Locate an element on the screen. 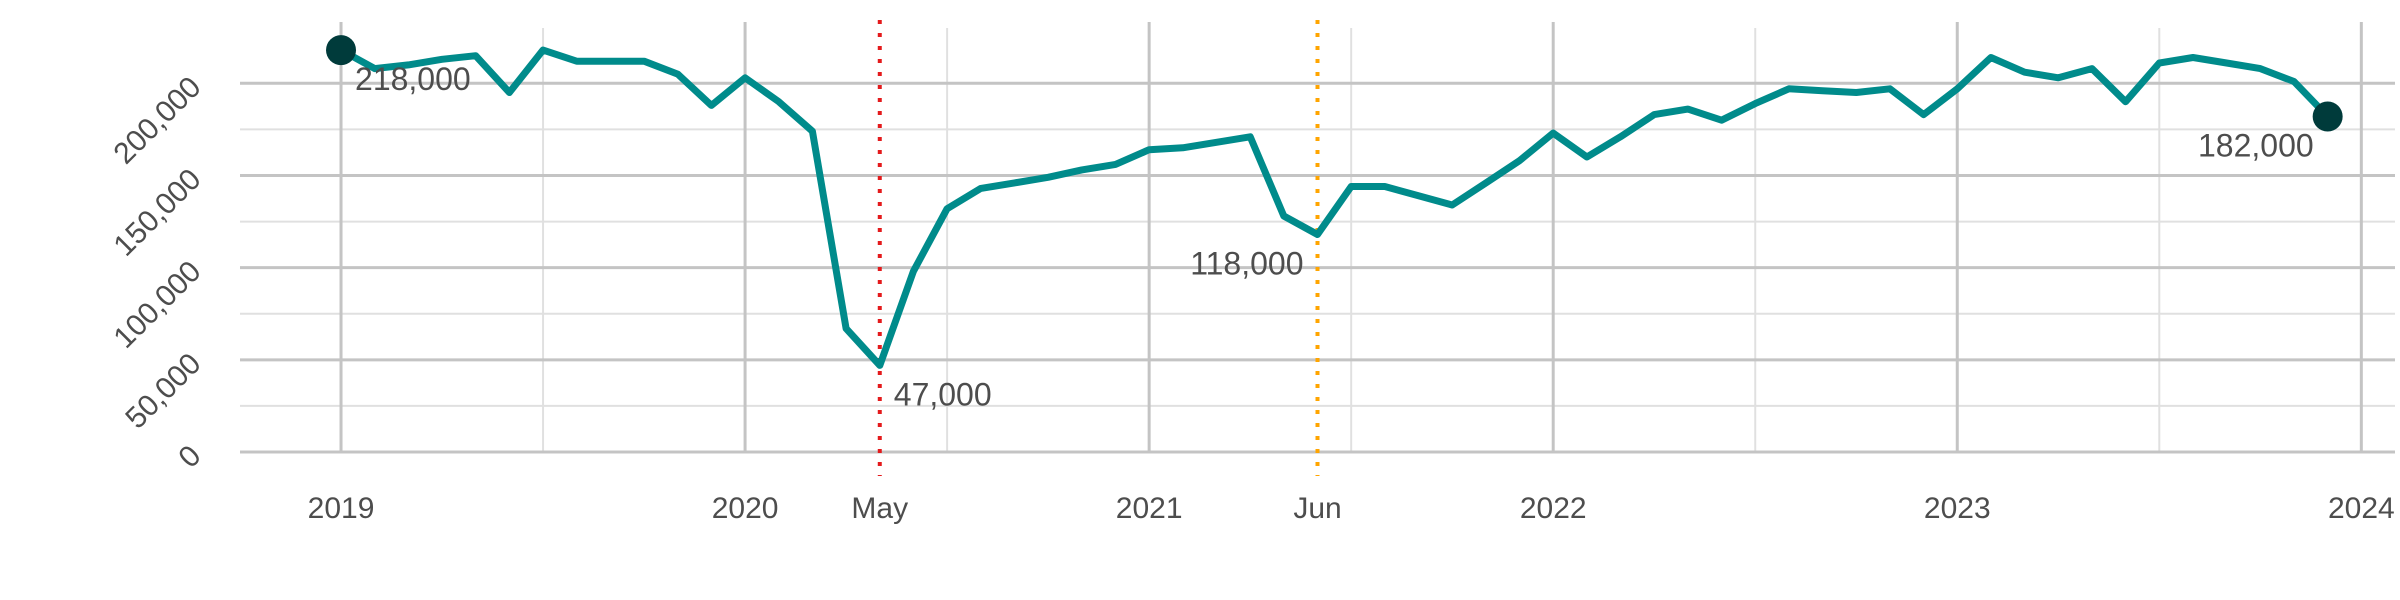 This screenshot has height=600, width=2400. y-tick-label: 100,000 is located at coordinates (158, 305).